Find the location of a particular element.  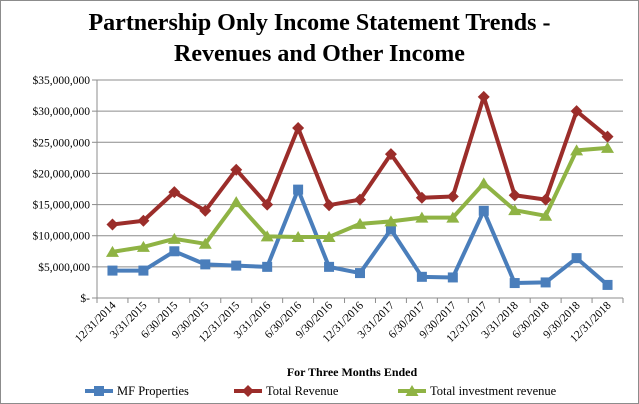

y-tick-label: $5,000,000 is located at coordinates (64, 267).